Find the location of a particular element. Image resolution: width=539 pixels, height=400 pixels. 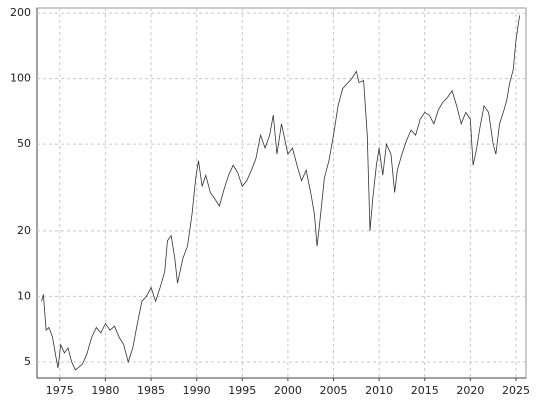

y-tick-label: 200 is located at coordinates (20, 12).